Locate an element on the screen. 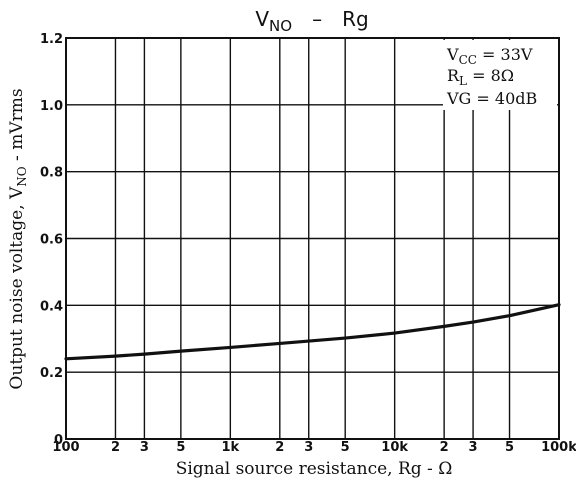 This screenshot has width=576, height=485. y-tick-label: 1.2 is located at coordinates (51, 39).